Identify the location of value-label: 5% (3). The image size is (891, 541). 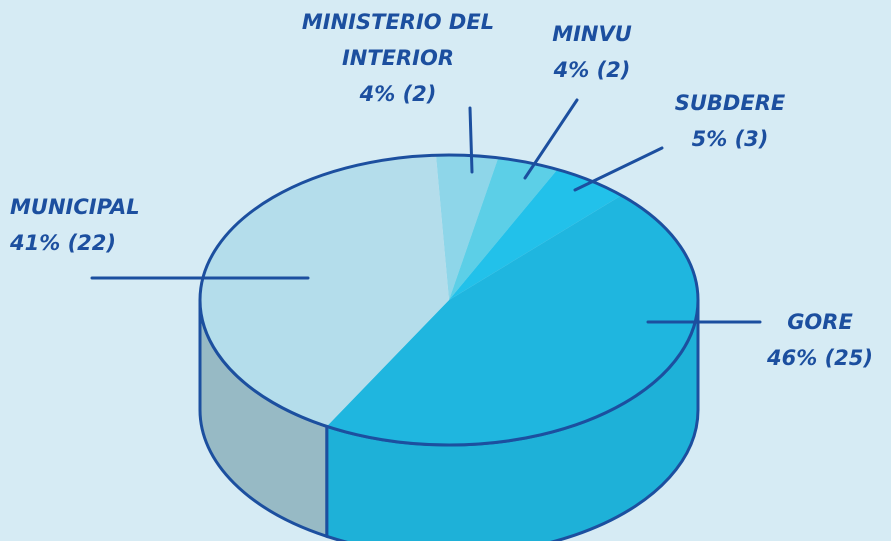
(730, 139).